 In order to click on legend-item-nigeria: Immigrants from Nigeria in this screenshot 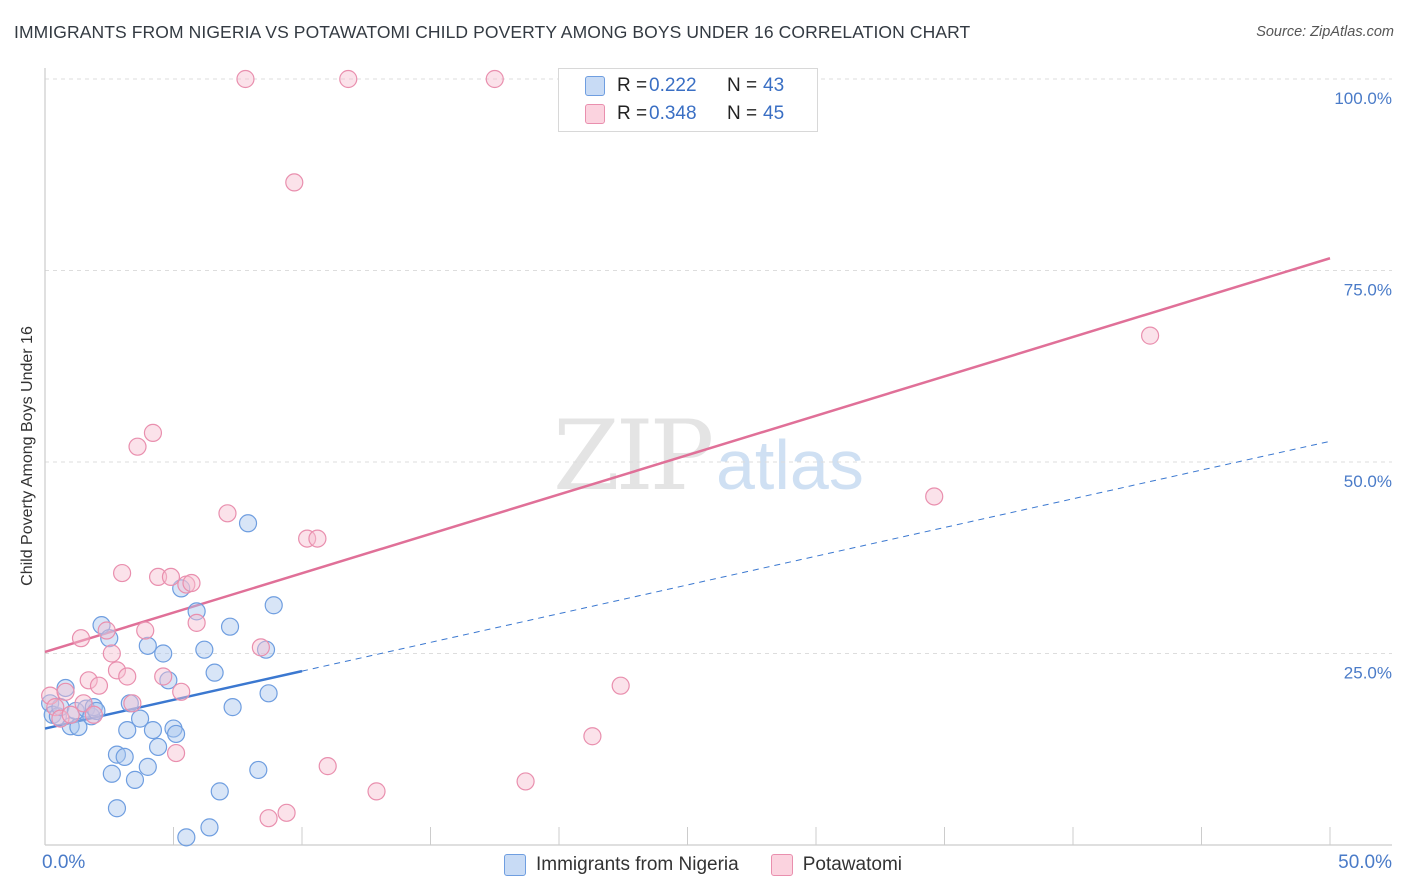, I will do `click(621, 865)`.